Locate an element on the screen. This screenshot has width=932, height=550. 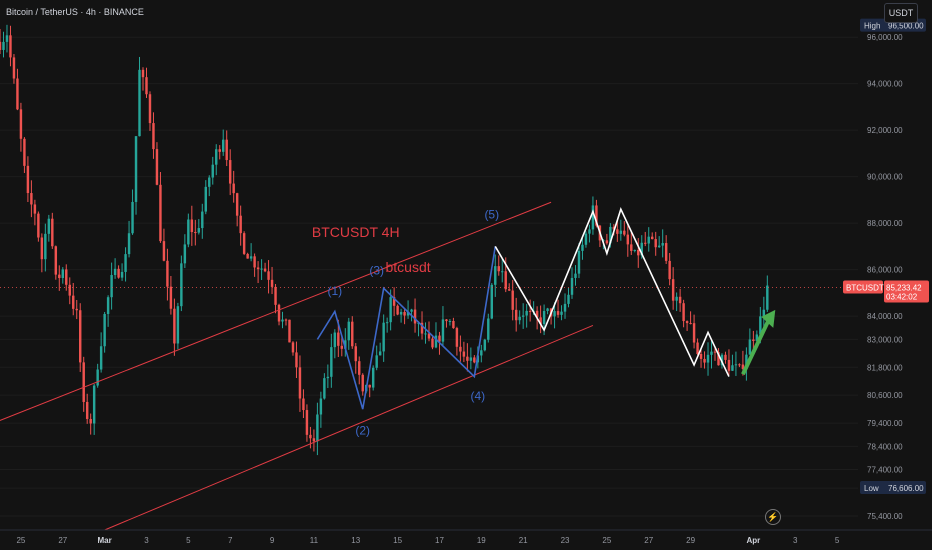
x-tick-label: 3 is located at coordinates (146, 540).